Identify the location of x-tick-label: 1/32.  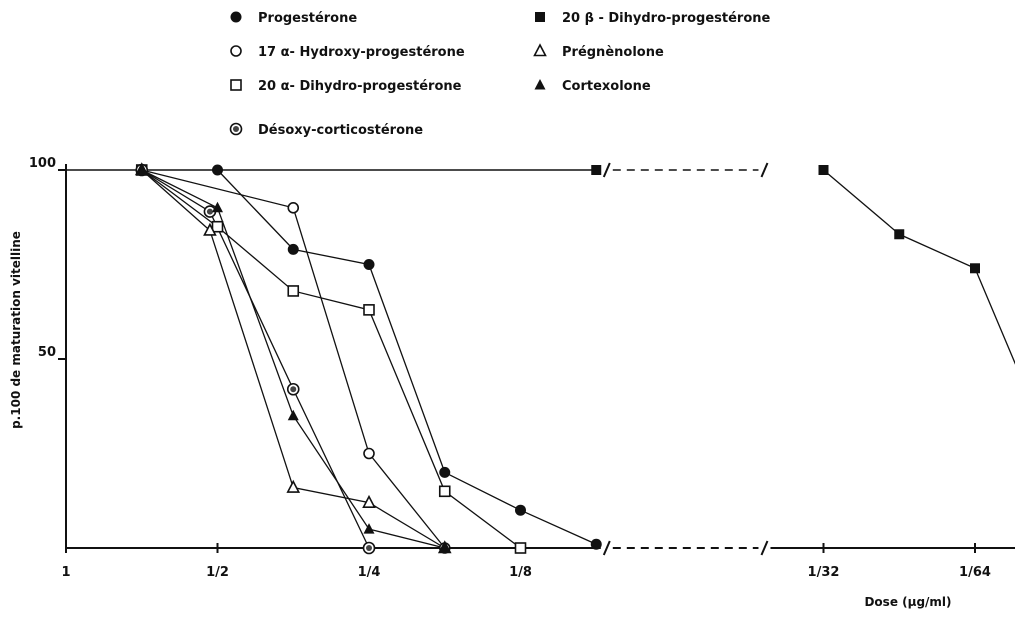
(824, 572).